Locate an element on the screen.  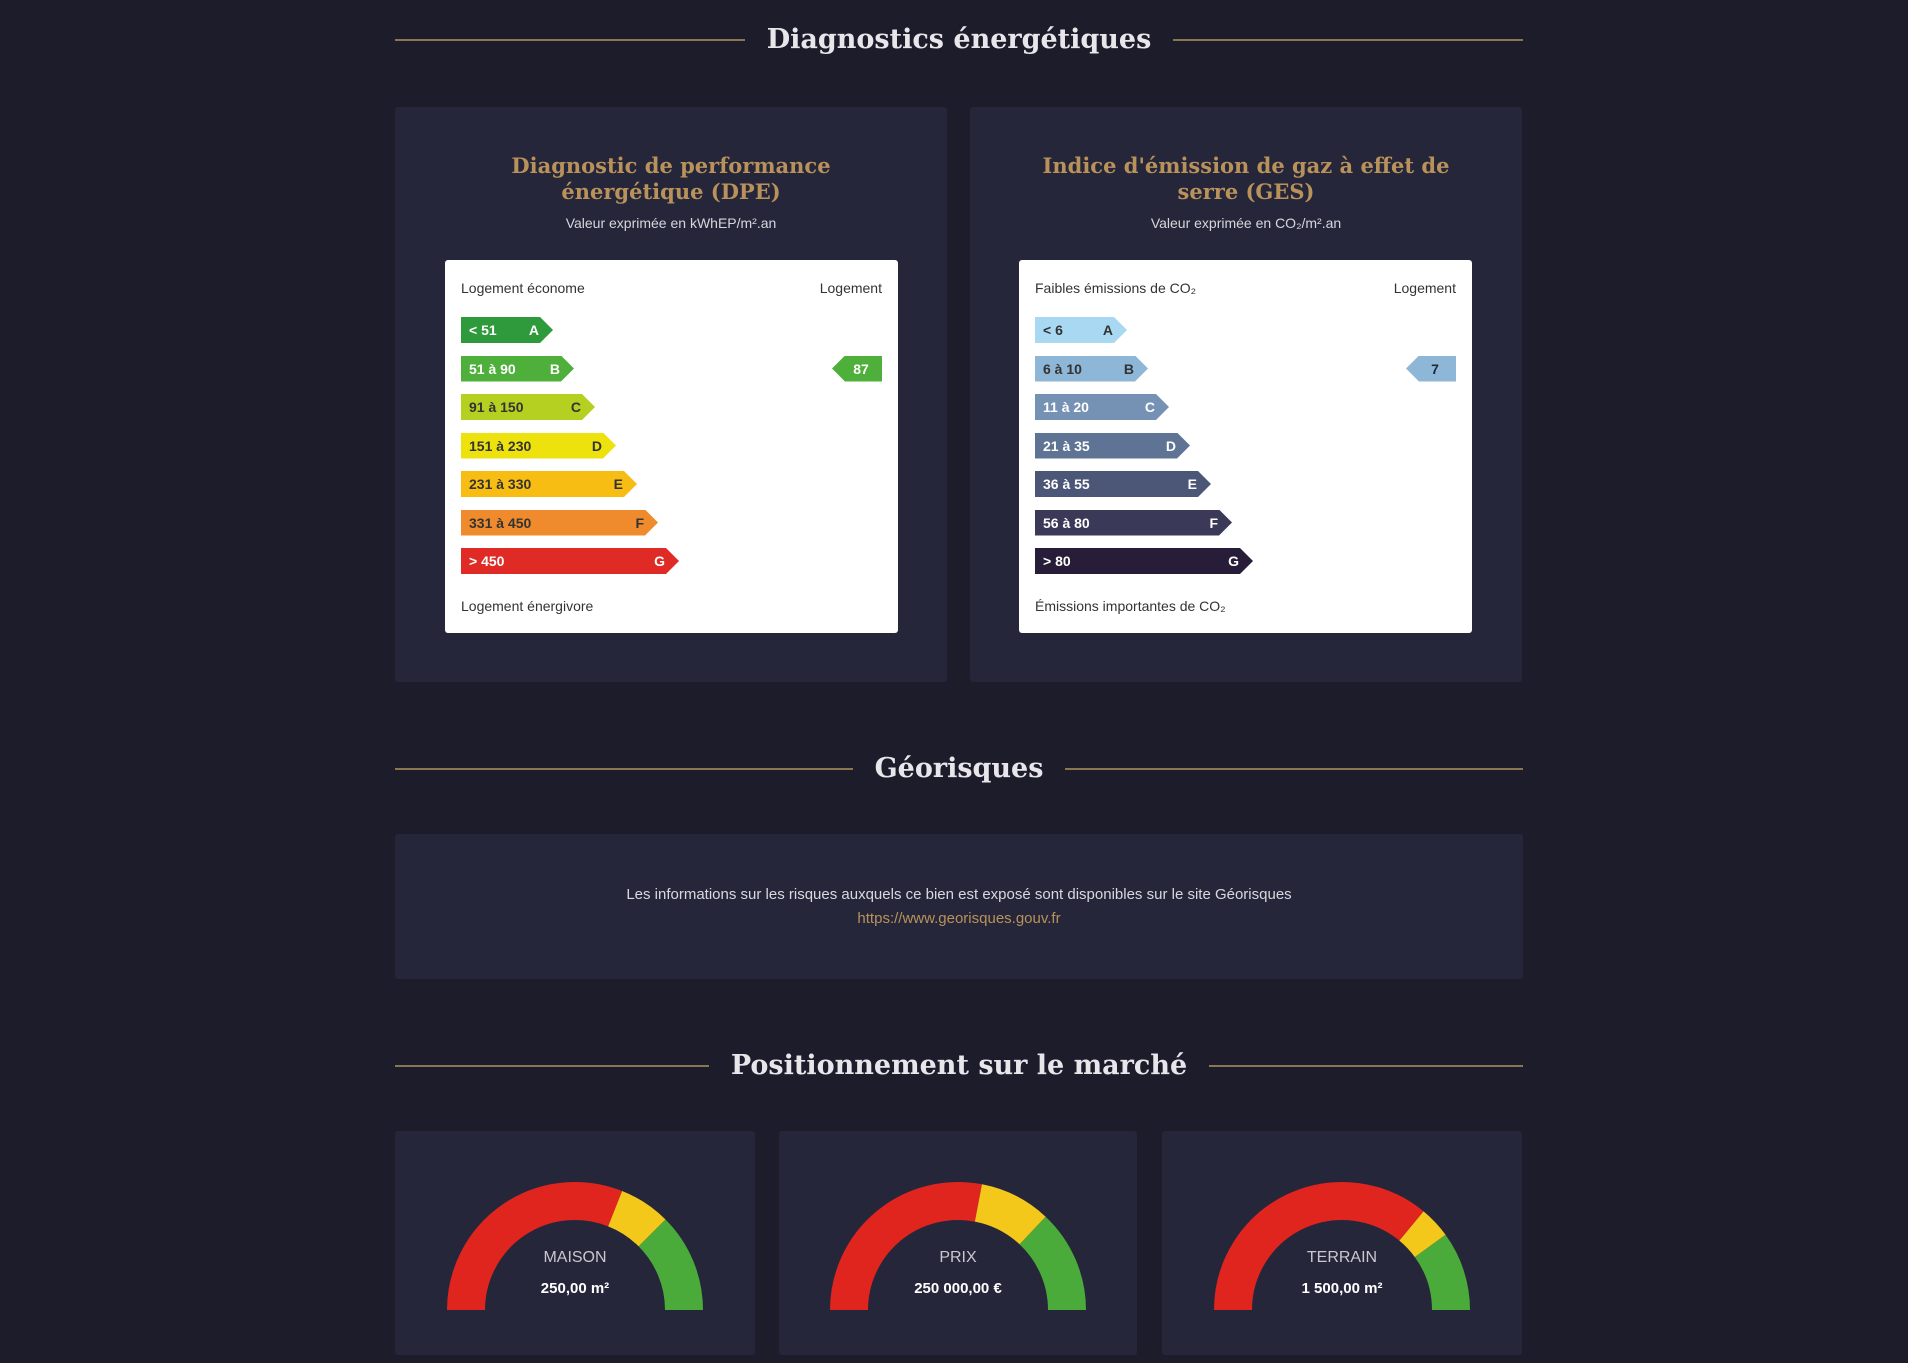
dpe-class-letter: E is located at coordinates (618, 484).